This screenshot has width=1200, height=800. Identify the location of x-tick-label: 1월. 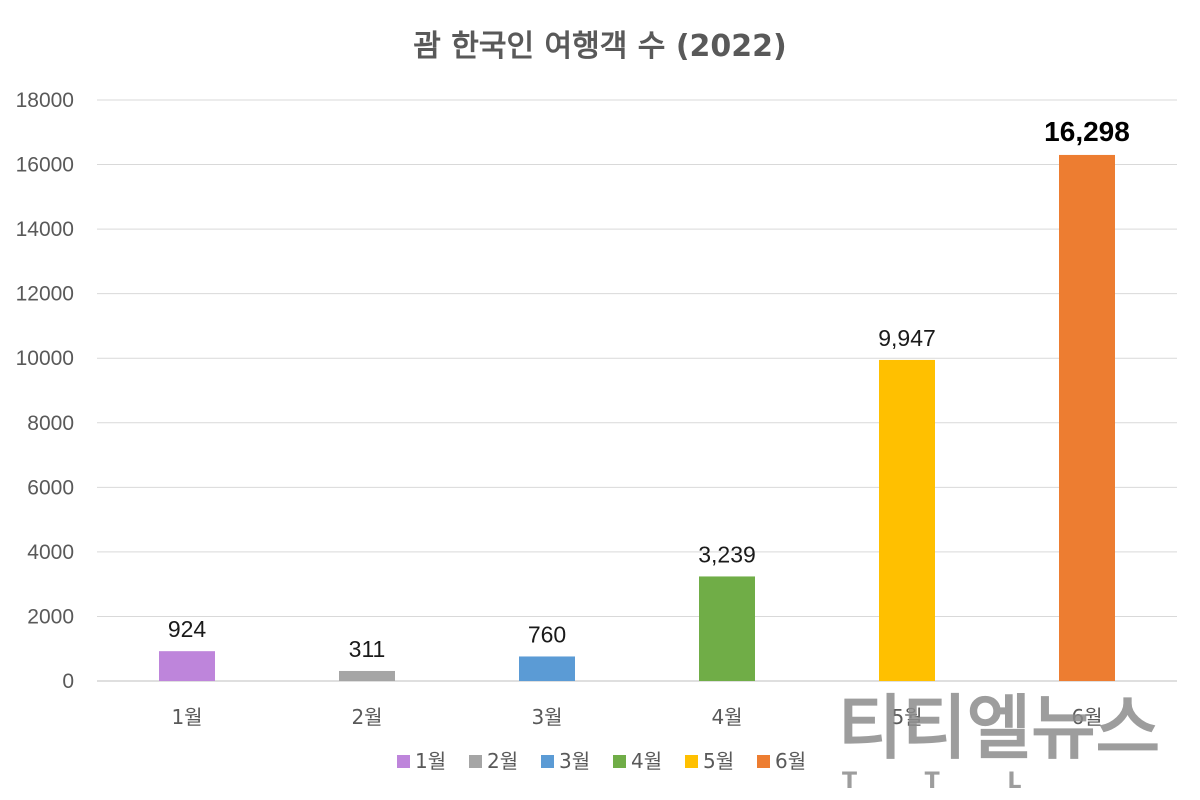
(186, 717).